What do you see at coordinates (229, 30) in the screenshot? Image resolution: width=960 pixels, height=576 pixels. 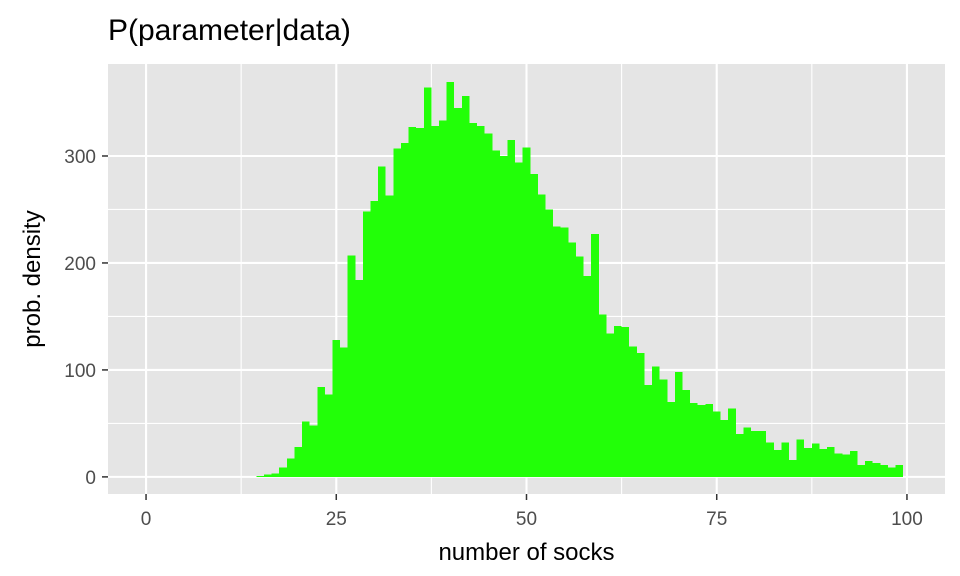 I see `chart-title: P(parameter|data)` at bounding box center [229, 30].